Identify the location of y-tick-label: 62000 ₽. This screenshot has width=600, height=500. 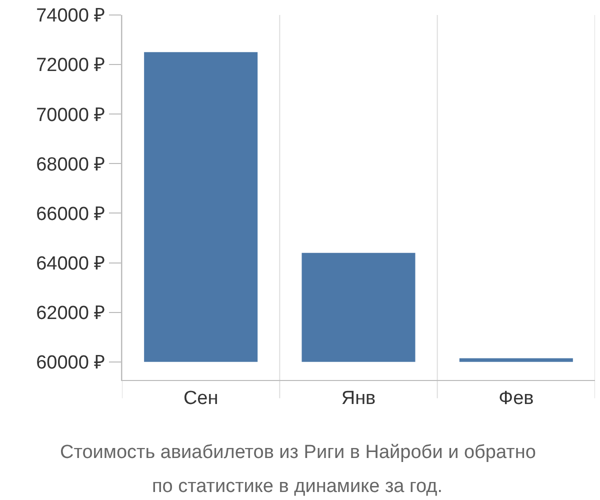
(71, 313).